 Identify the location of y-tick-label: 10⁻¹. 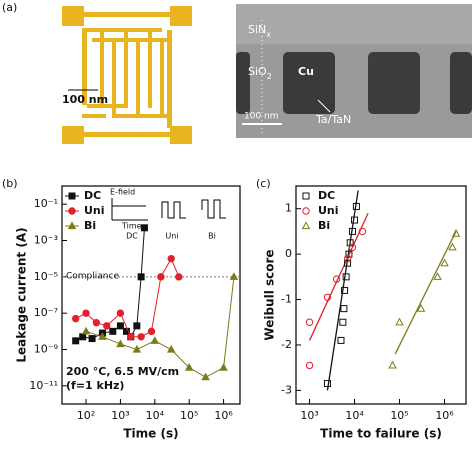
(46, 203).